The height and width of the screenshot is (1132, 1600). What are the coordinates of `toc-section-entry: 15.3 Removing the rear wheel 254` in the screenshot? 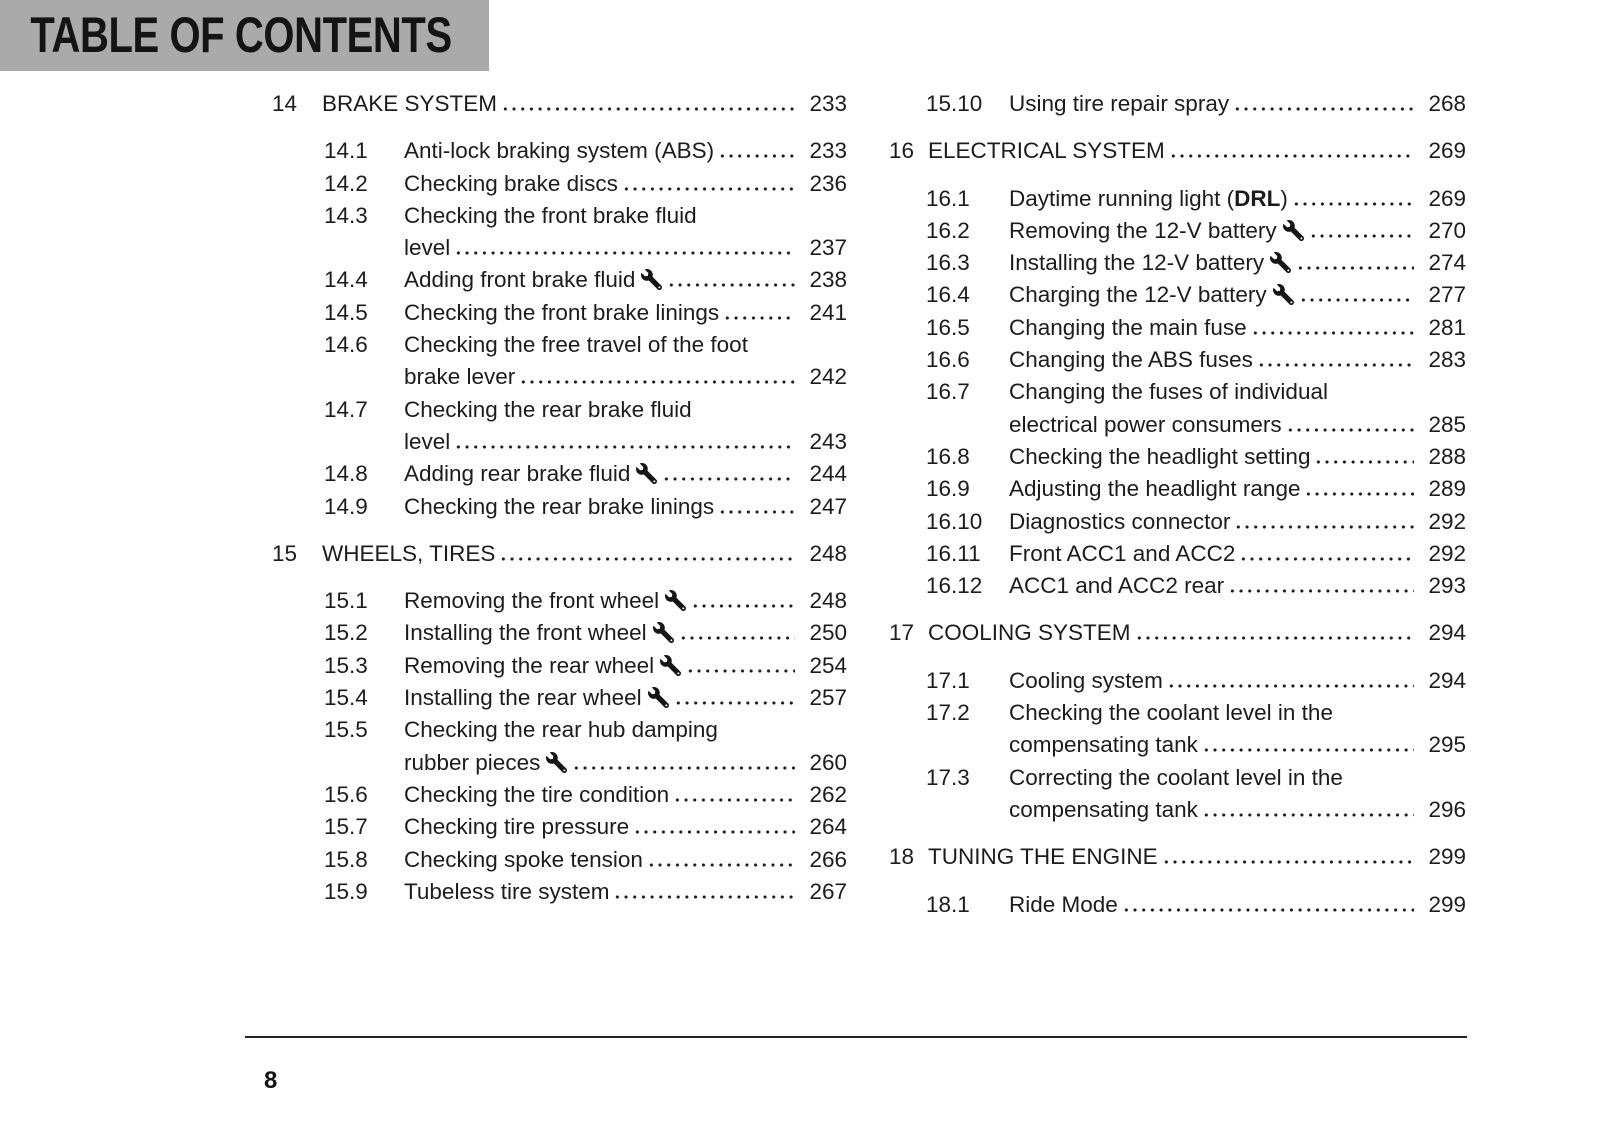 It's located at (559, 666).